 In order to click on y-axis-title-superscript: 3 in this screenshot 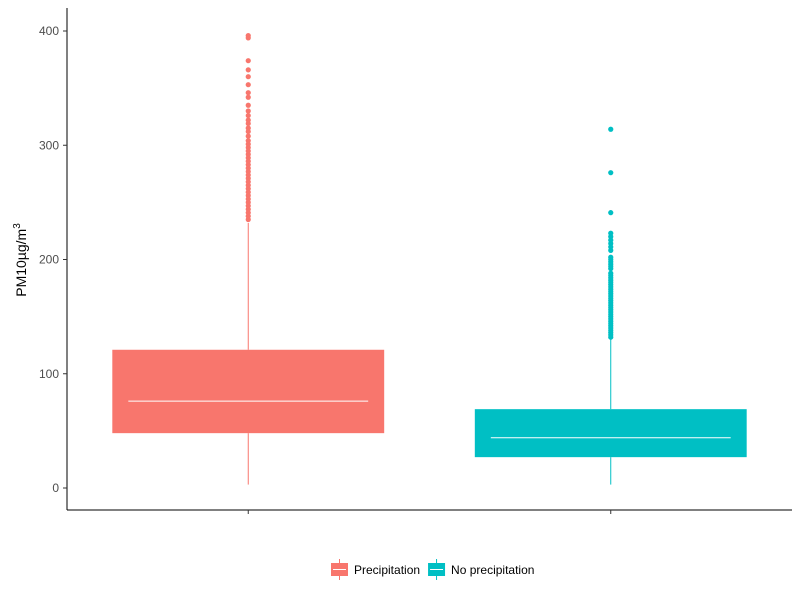, I will do `click(17, 226)`.